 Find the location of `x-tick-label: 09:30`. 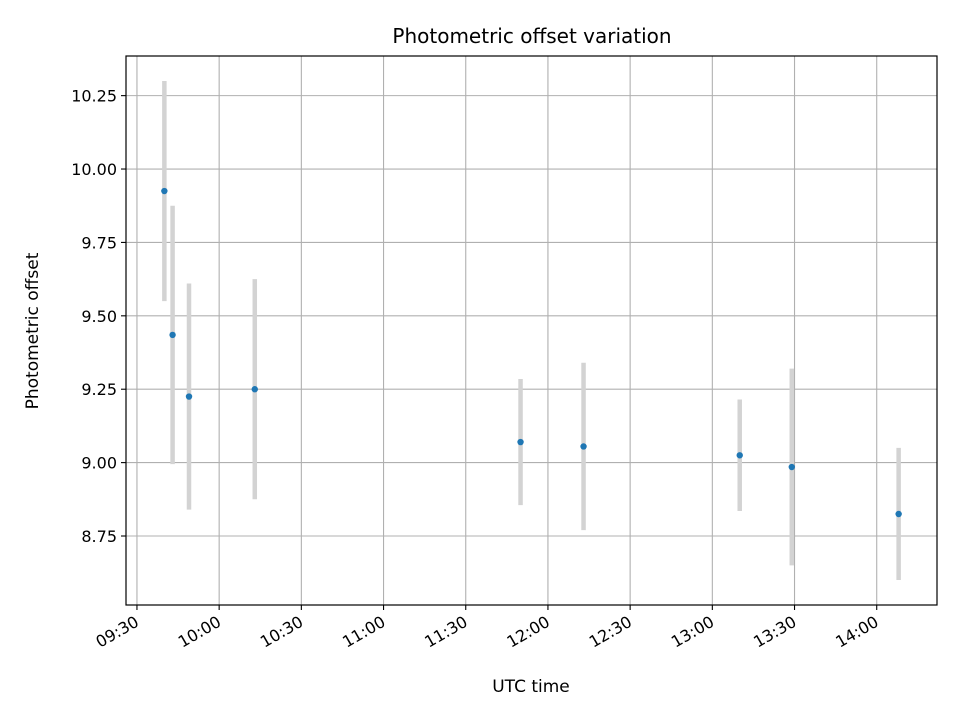

x-tick-label: 09:30 is located at coordinates (117, 632).